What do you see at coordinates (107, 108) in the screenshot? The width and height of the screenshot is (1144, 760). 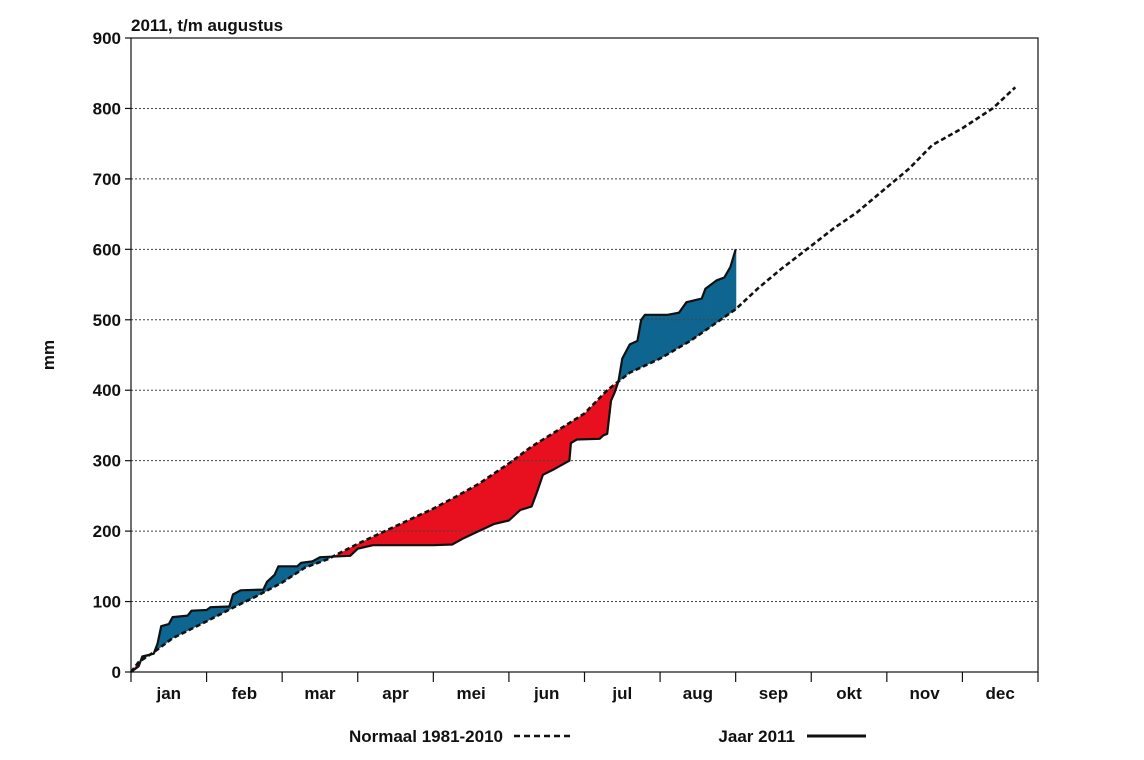 I see `y-tick-label: 800` at bounding box center [107, 108].